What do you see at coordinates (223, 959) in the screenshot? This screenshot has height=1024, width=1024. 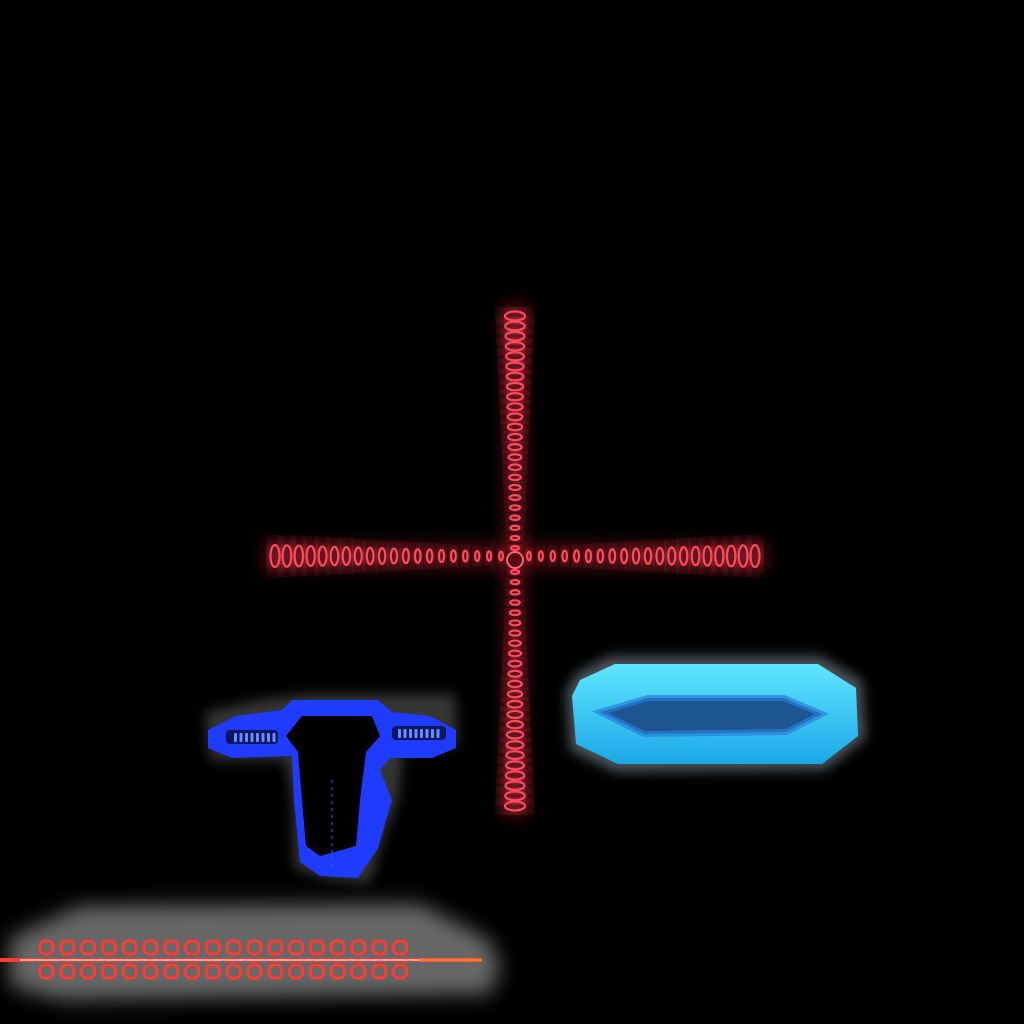 I see `laser-lights` at bounding box center [223, 959].